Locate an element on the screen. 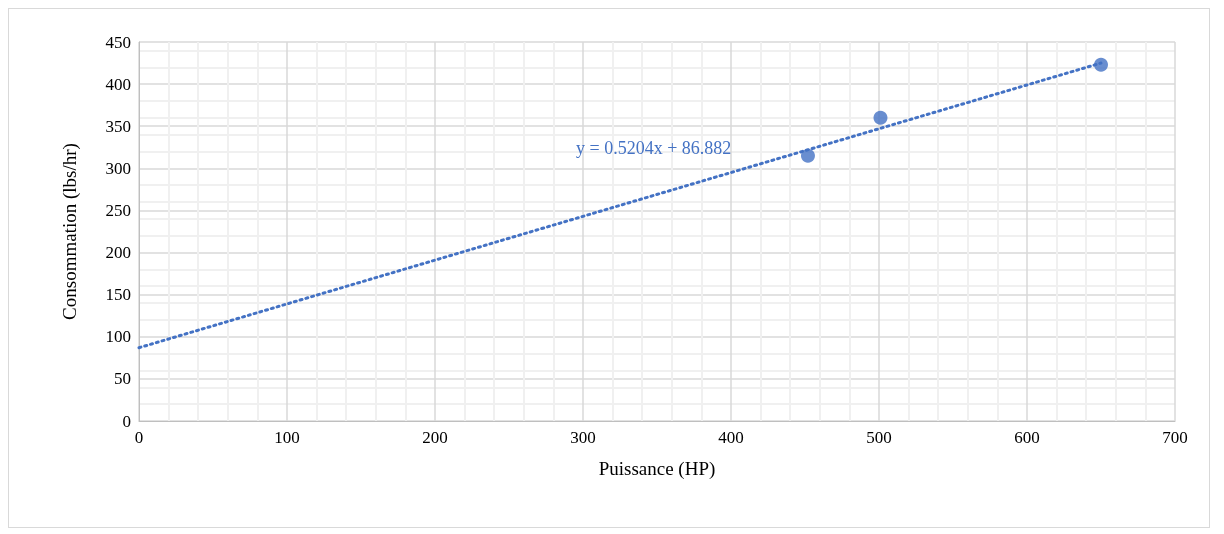 This screenshot has height=534, width=1224. y-tick-label: 150 is located at coordinates (118, 295).